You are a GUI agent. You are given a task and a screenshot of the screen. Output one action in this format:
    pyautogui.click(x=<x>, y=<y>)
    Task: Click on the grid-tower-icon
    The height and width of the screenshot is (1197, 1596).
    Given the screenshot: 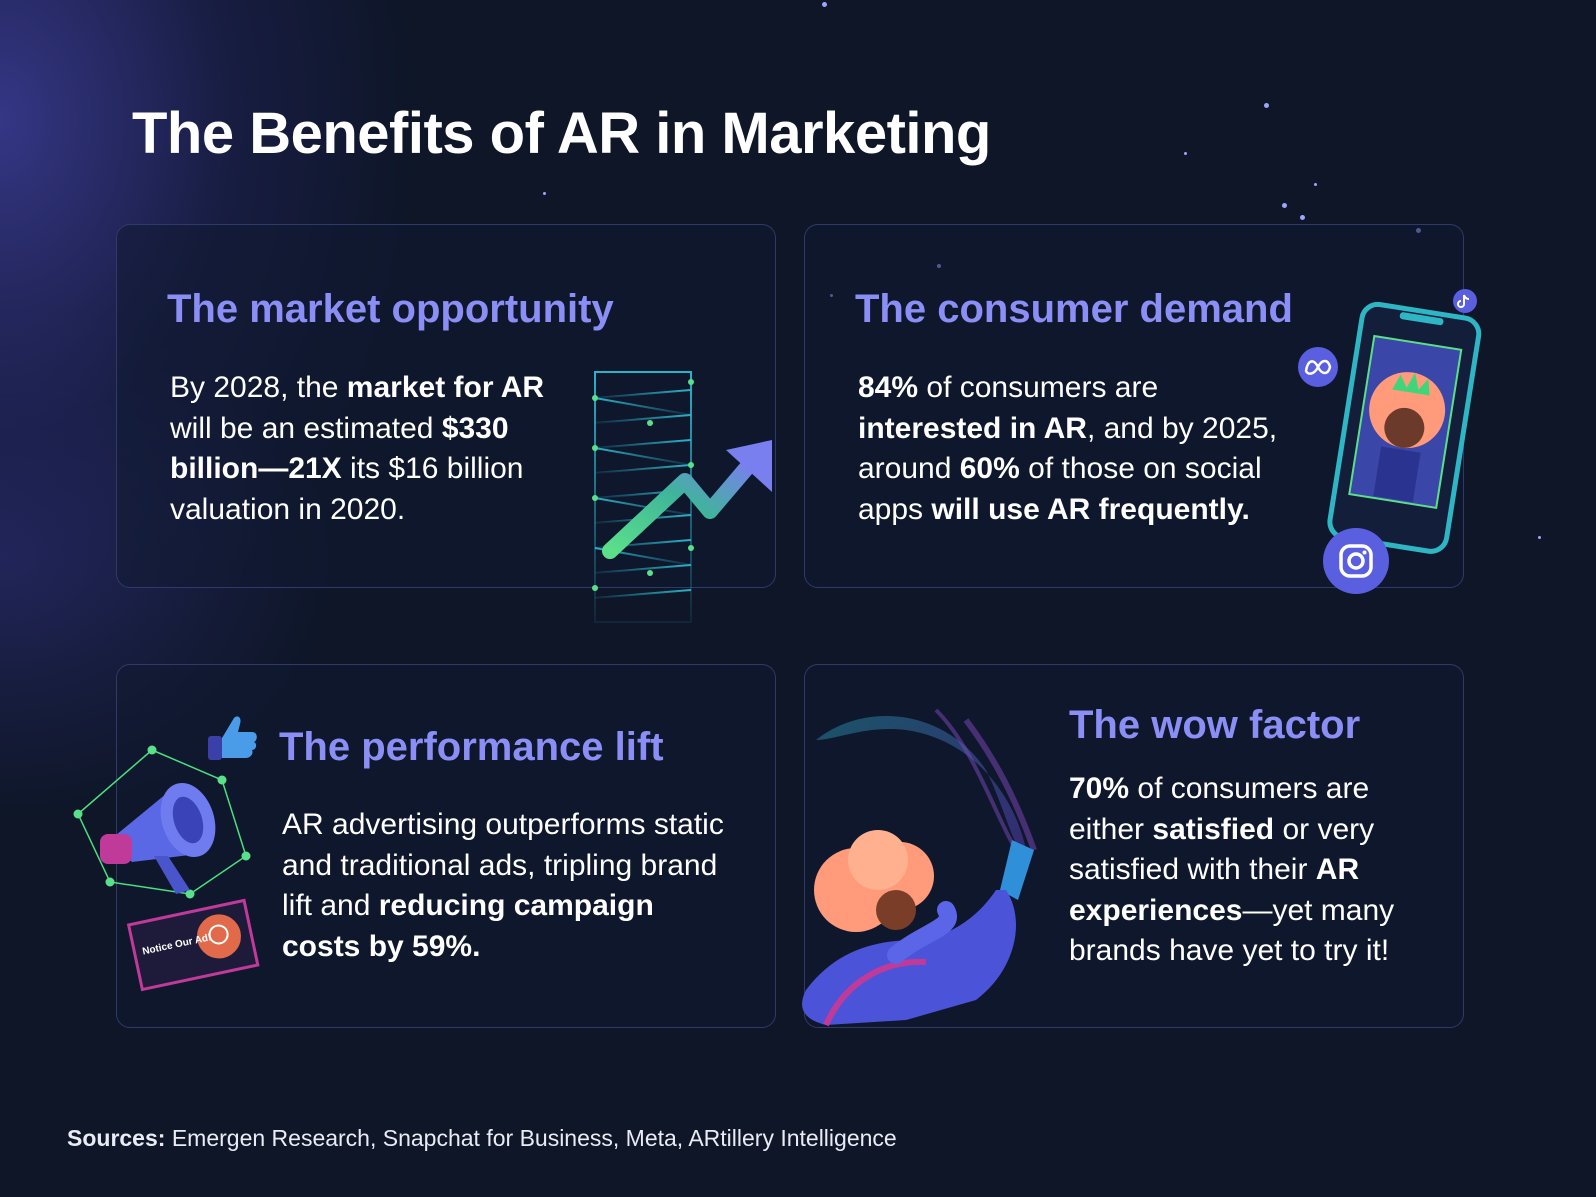 What is the action you would take?
    pyautogui.click(x=643, y=497)
    